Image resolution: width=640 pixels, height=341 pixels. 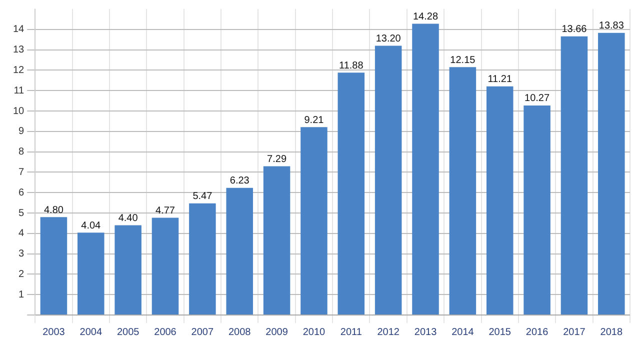 What do you see at coordinates (202, 196) in the screenshot?
I see `data-label: 5.47` at bounding box center [202, 196].